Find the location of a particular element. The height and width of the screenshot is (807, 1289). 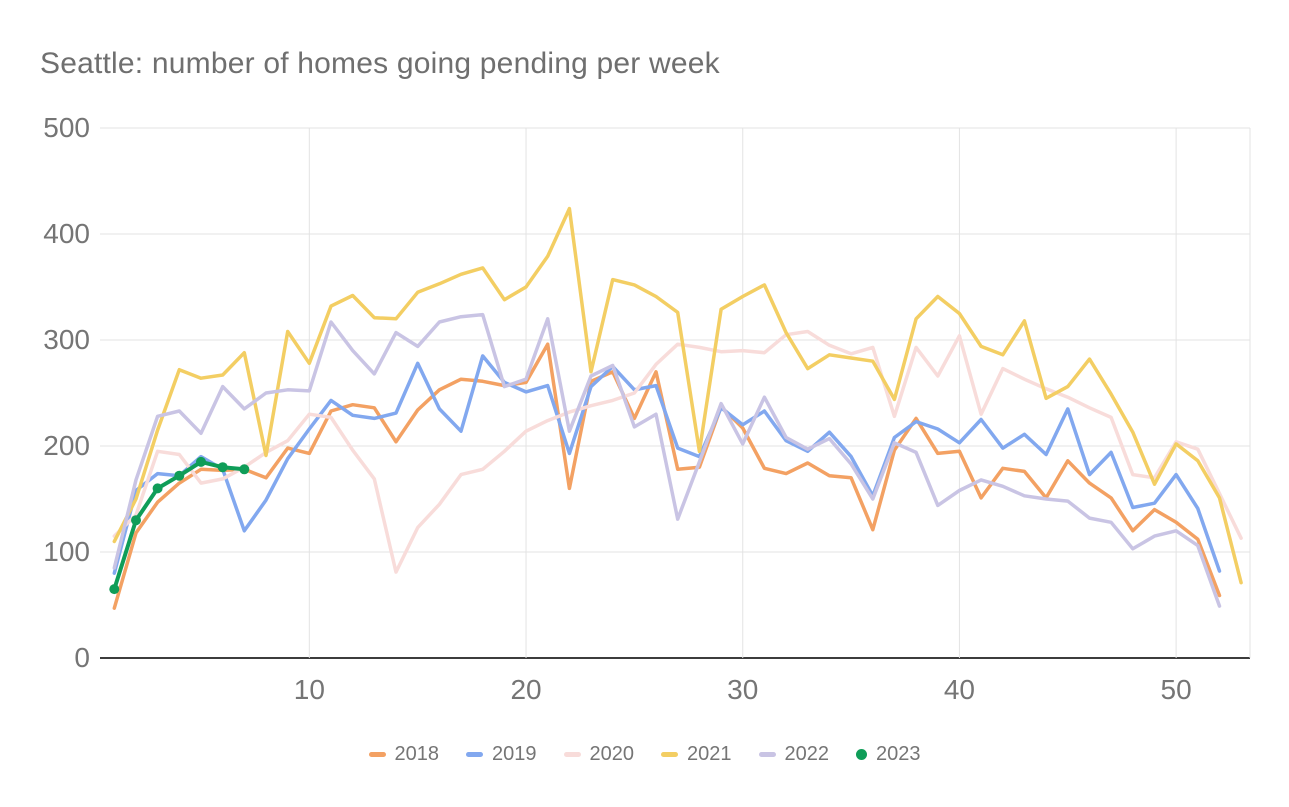

x-tick-label-30: 30 is located at coordinates (743, 689).